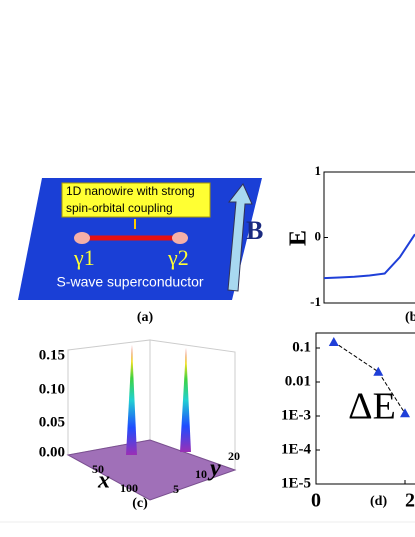 This screenshot has height=537, width=415. What do you see at coordinates (410, 317) in the screenshot?
I see `panel-label: (b)` at bounding box center [410, 317].